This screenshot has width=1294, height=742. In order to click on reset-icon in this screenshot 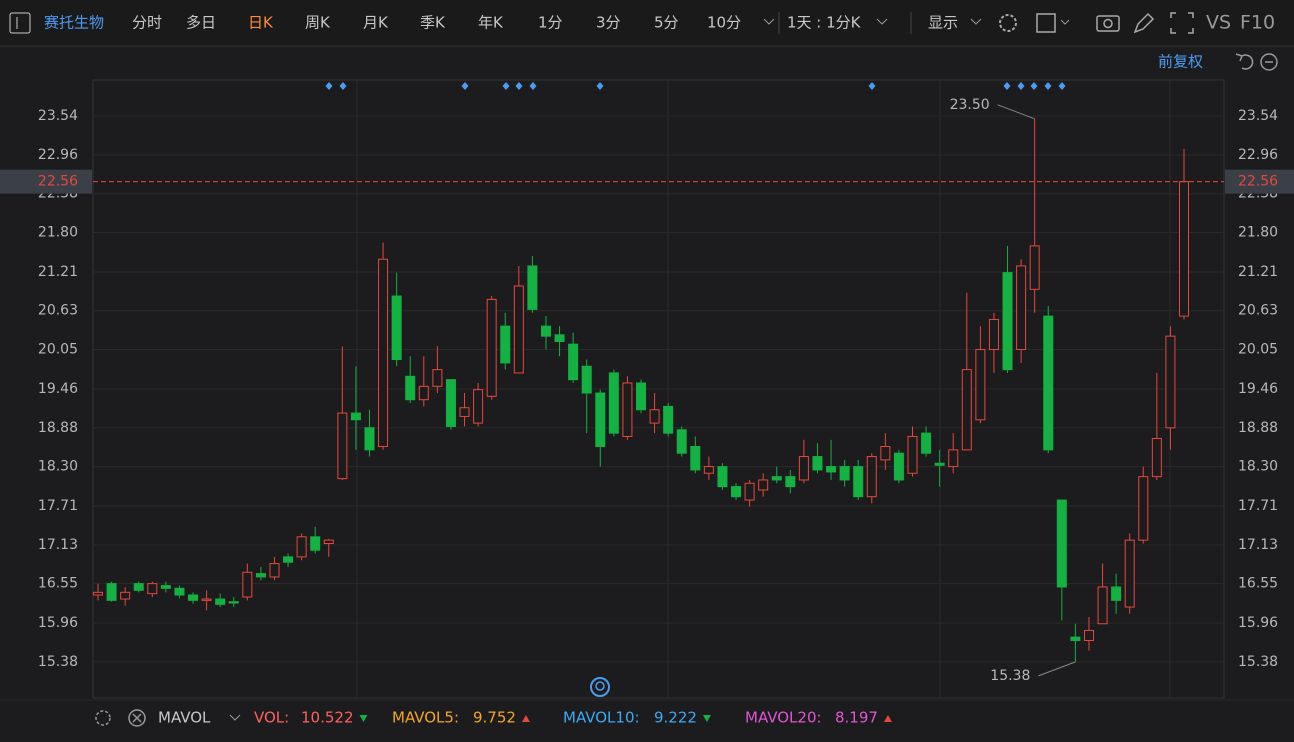, I will do `click(1244, 61)`.